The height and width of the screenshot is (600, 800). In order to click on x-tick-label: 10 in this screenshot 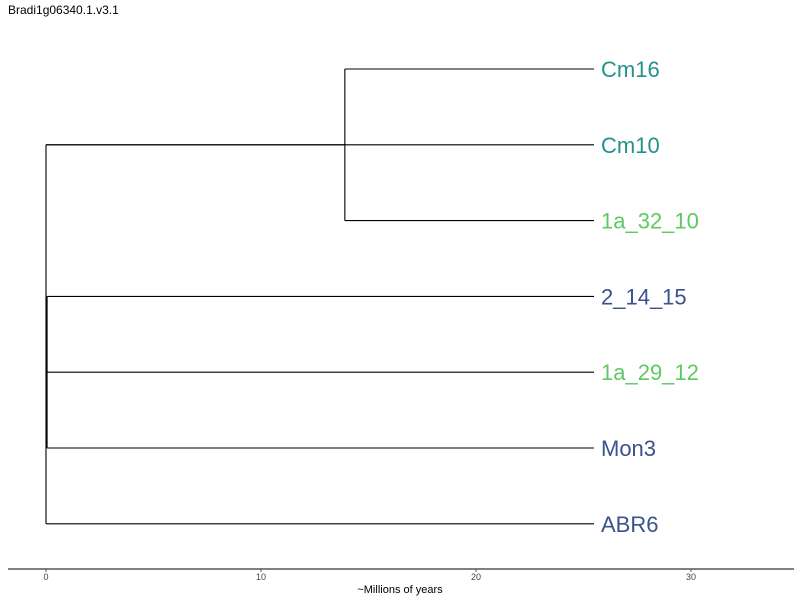, I will do `click(261, 577)`.